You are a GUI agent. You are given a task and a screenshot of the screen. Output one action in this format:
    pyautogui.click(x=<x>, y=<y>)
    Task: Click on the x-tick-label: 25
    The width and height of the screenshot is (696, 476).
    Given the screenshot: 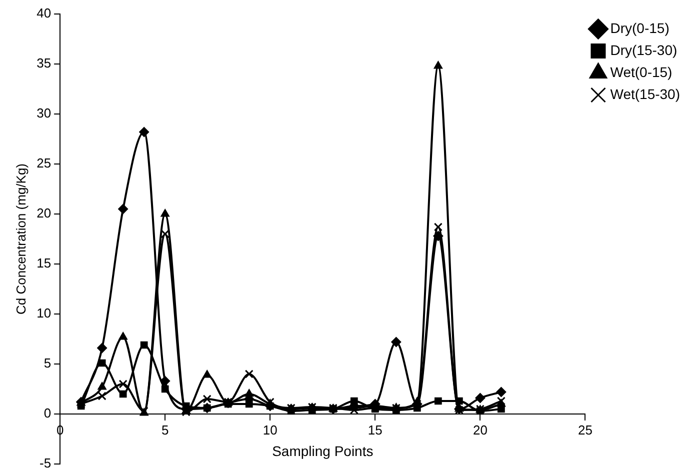 What is the action you would take?
    pyautogui.click(x=585, y=430)
    